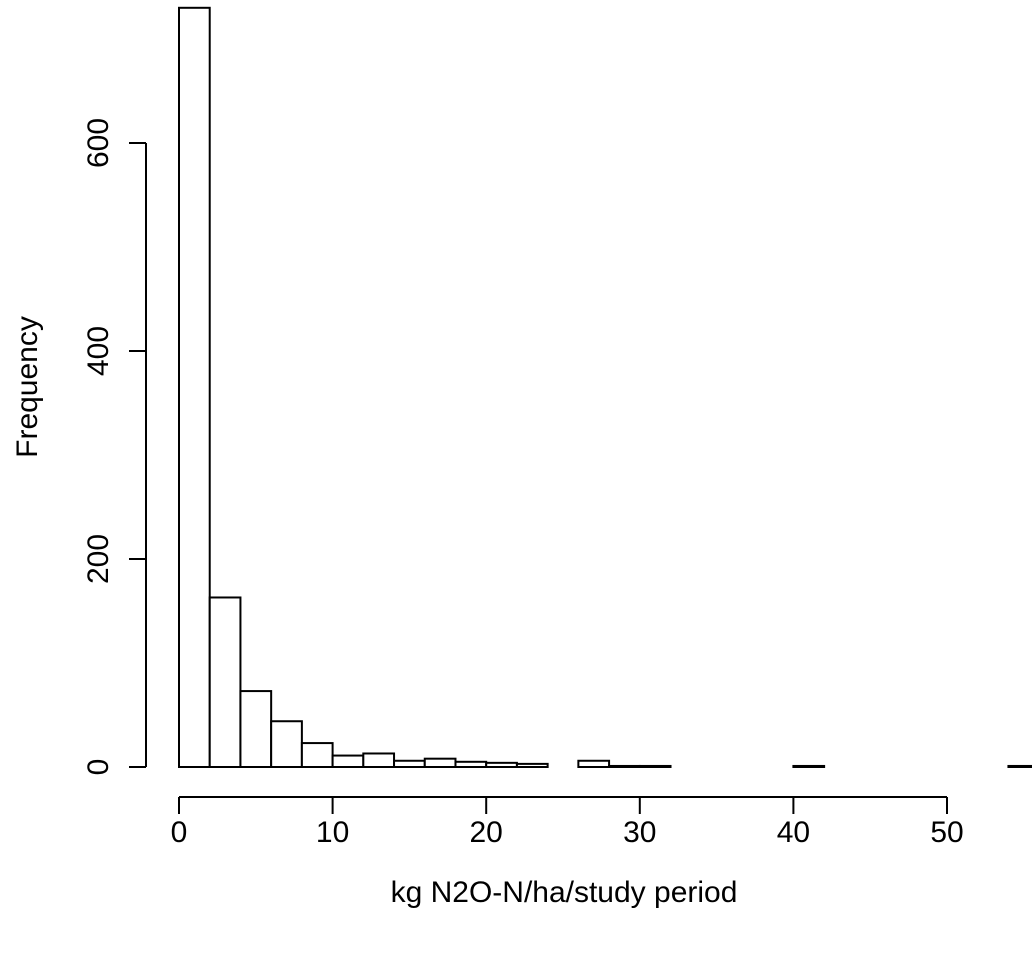 This screenshot has width=1032, height=953. Describe the element at coordinates (114, 447) in the screenshot. I see `y-axis: 0 200 400 600` at that location.